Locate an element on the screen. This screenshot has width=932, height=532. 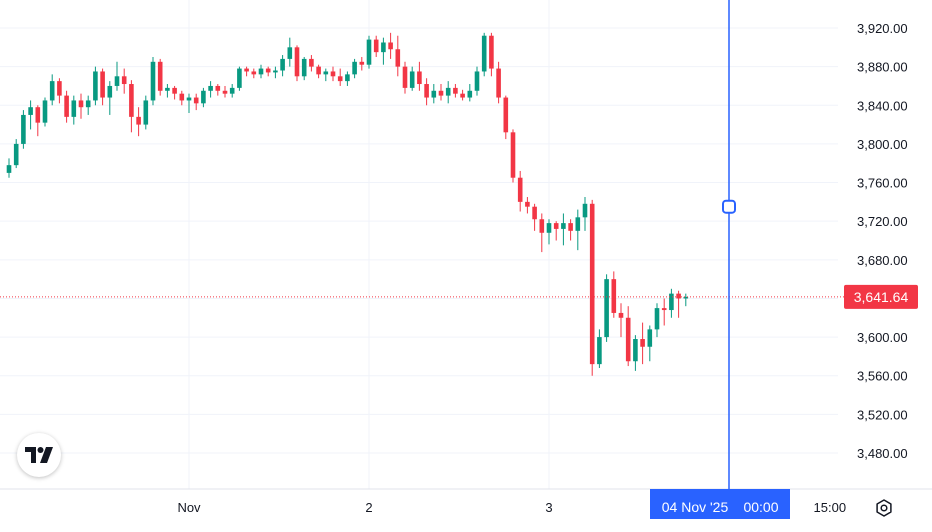
settings-gear-icon is located at coordinates (884, 508).